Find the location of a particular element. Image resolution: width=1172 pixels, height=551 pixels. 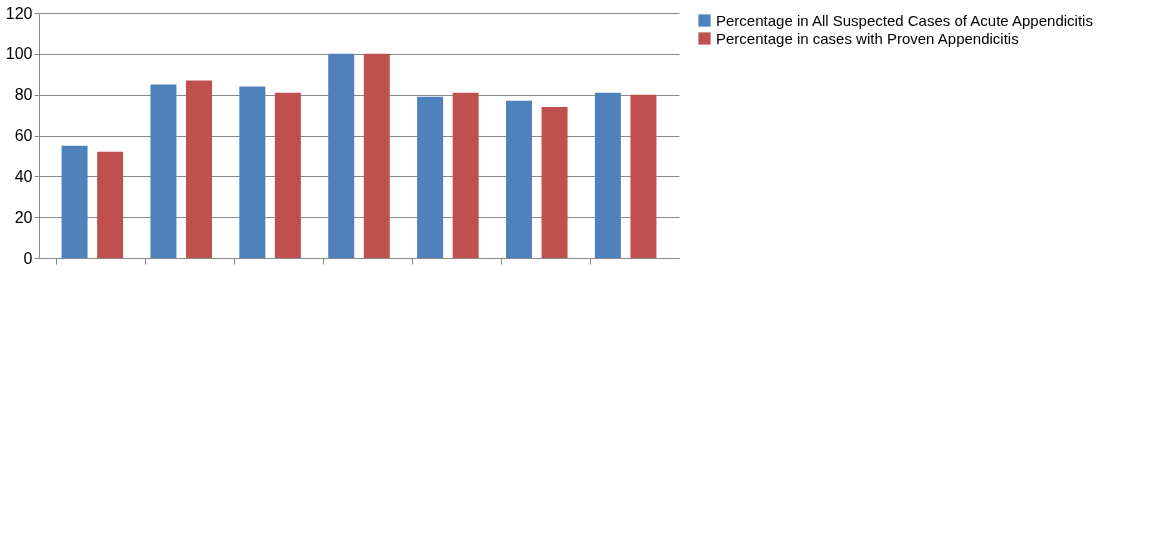

y-tick-label: 0 is located at coordinates (28, 258).